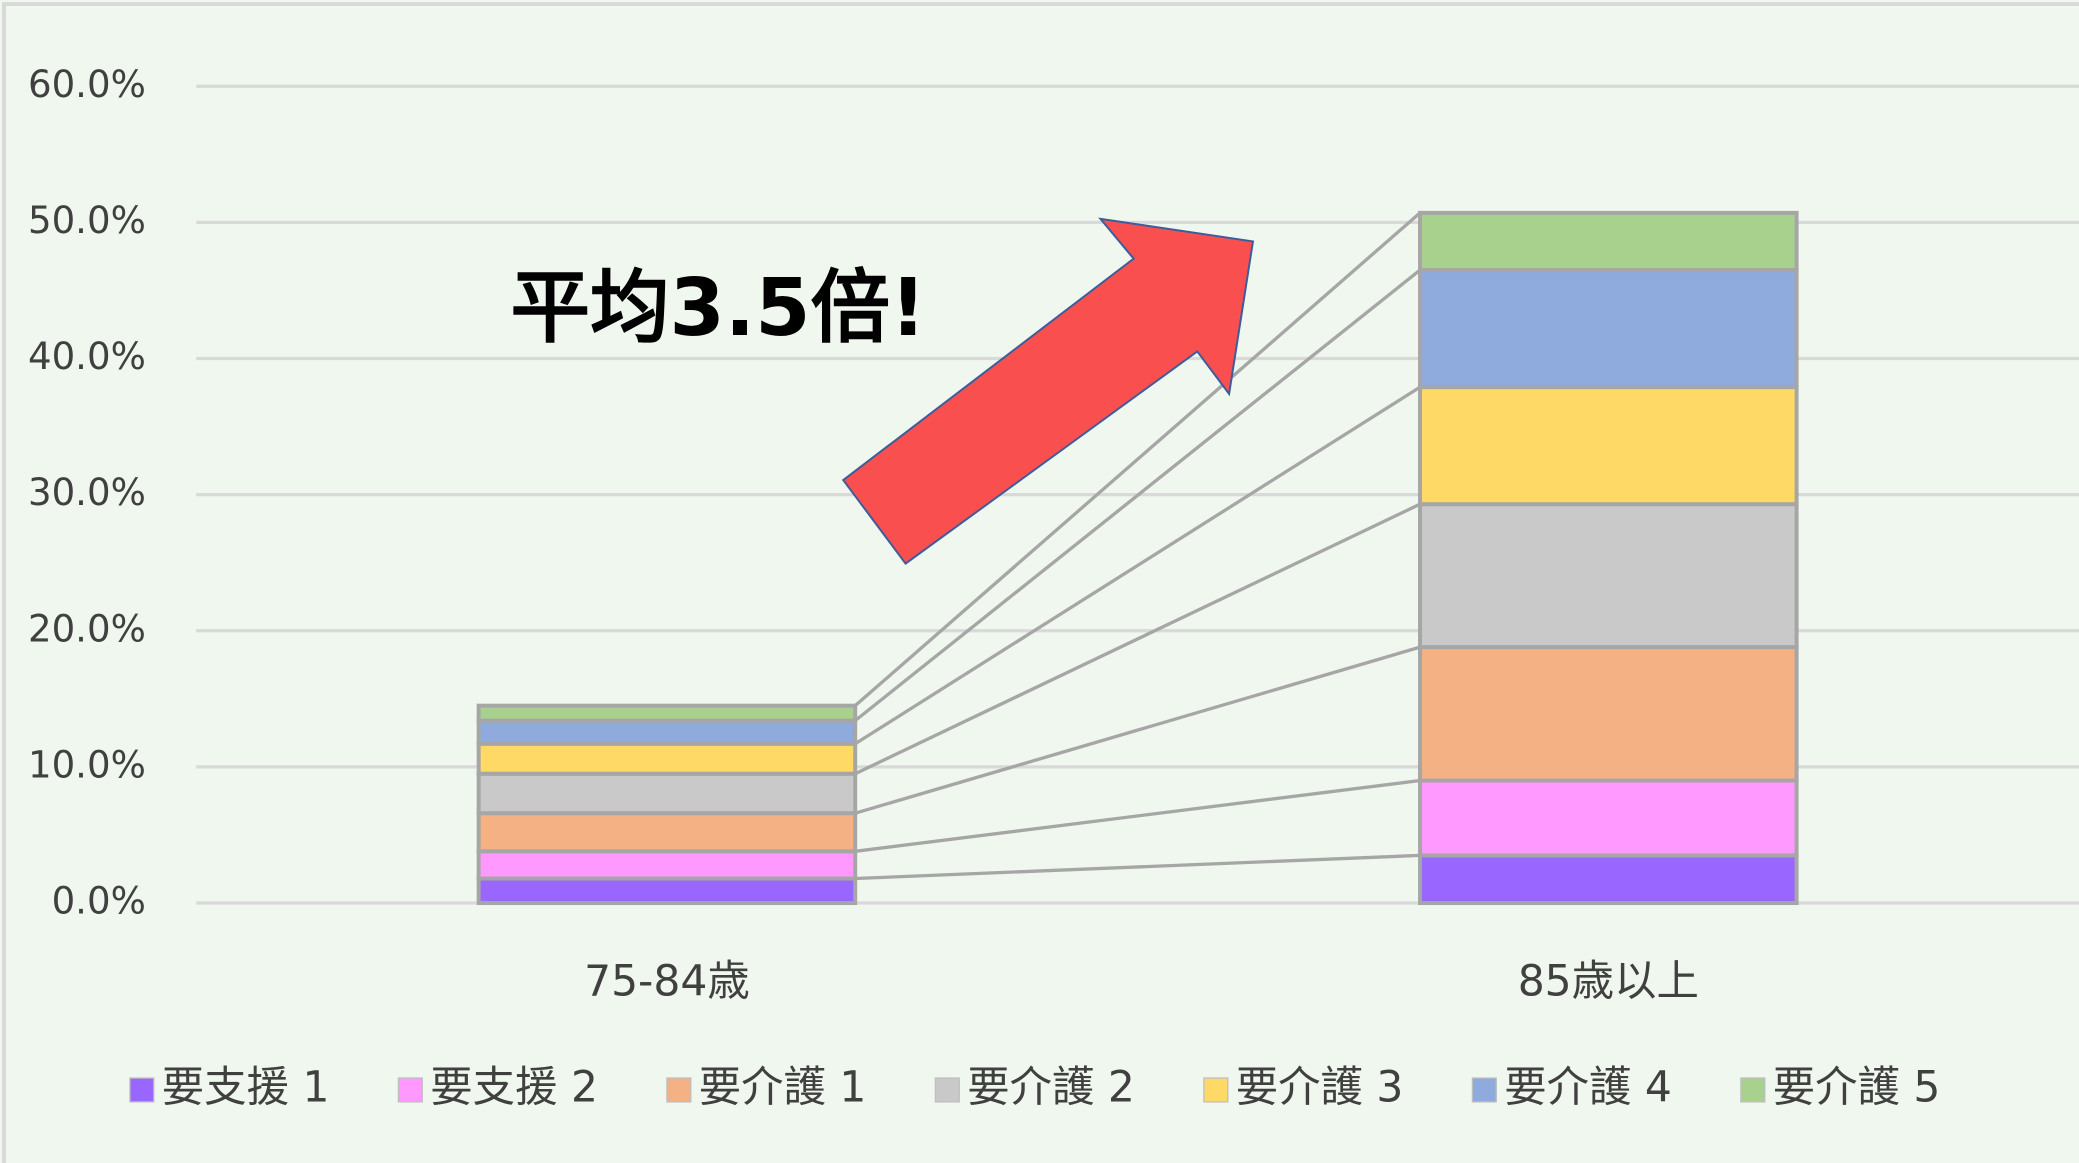 This screenshot has height=1163, width=2079. What do you see at coordinates (667, 981) in the screenshot?
I see `x-tick-label: 75-84歳` at bounding box center [667, 981].